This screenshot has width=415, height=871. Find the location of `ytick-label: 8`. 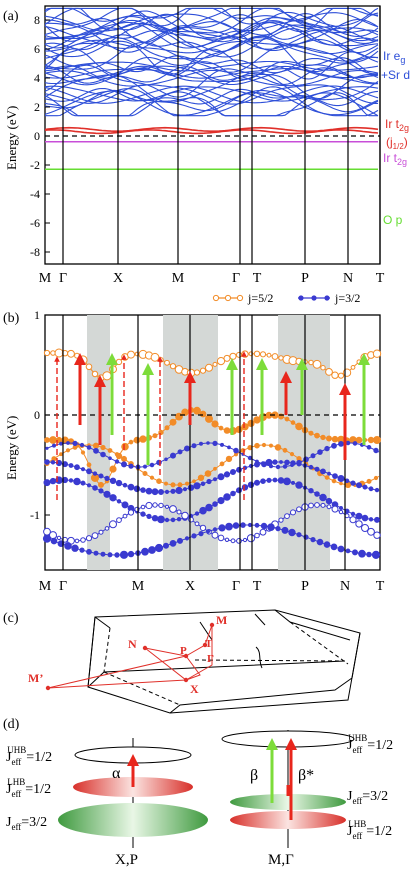

ytick-label: 8 is located at coordinates (37, 20).